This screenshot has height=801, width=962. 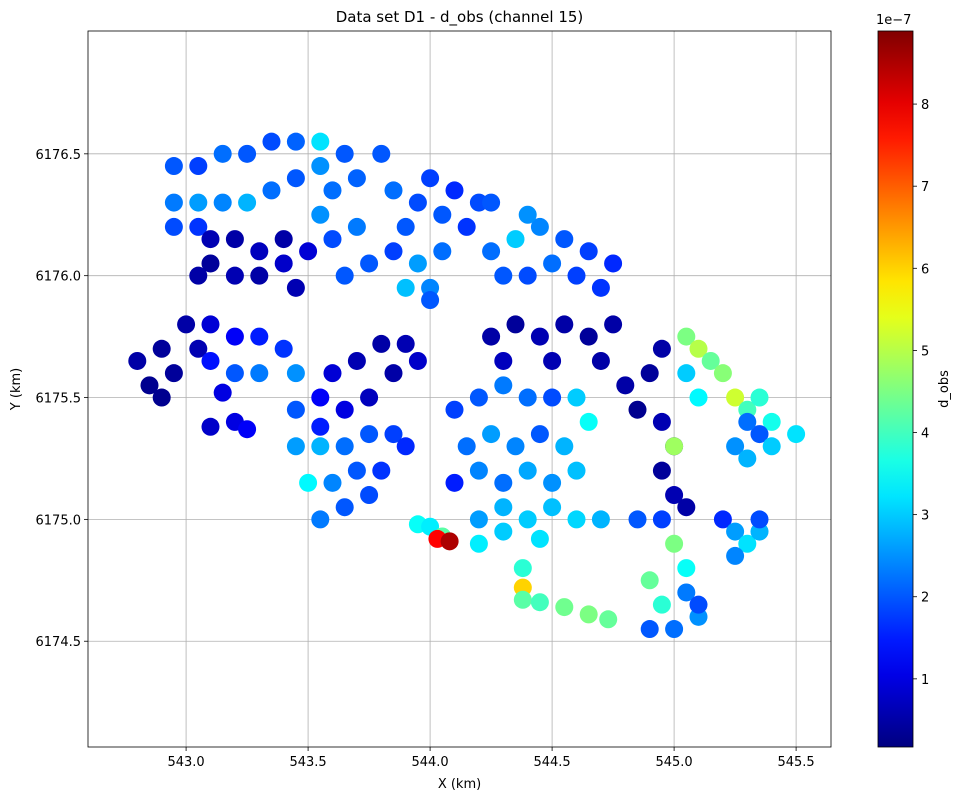 What do you see at coordinates (460, 17) in the screenshot?
I see `chart-title: Data set D1 - d_obs (channel 15)` at bounding box center [460, 17].